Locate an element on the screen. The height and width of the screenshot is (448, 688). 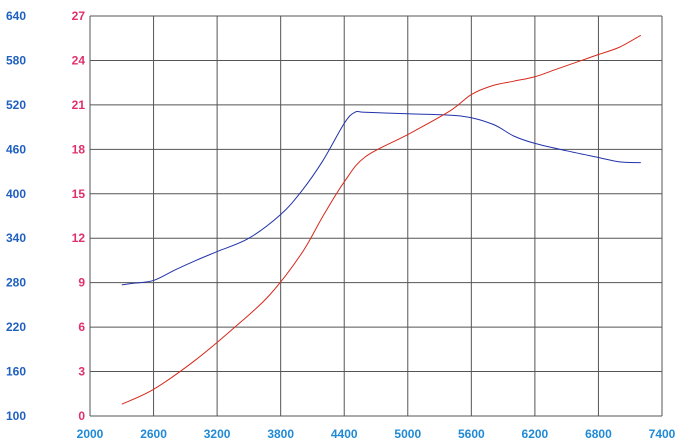
x-axis-tick-label: 4400 is located at coordinates (344, 434).